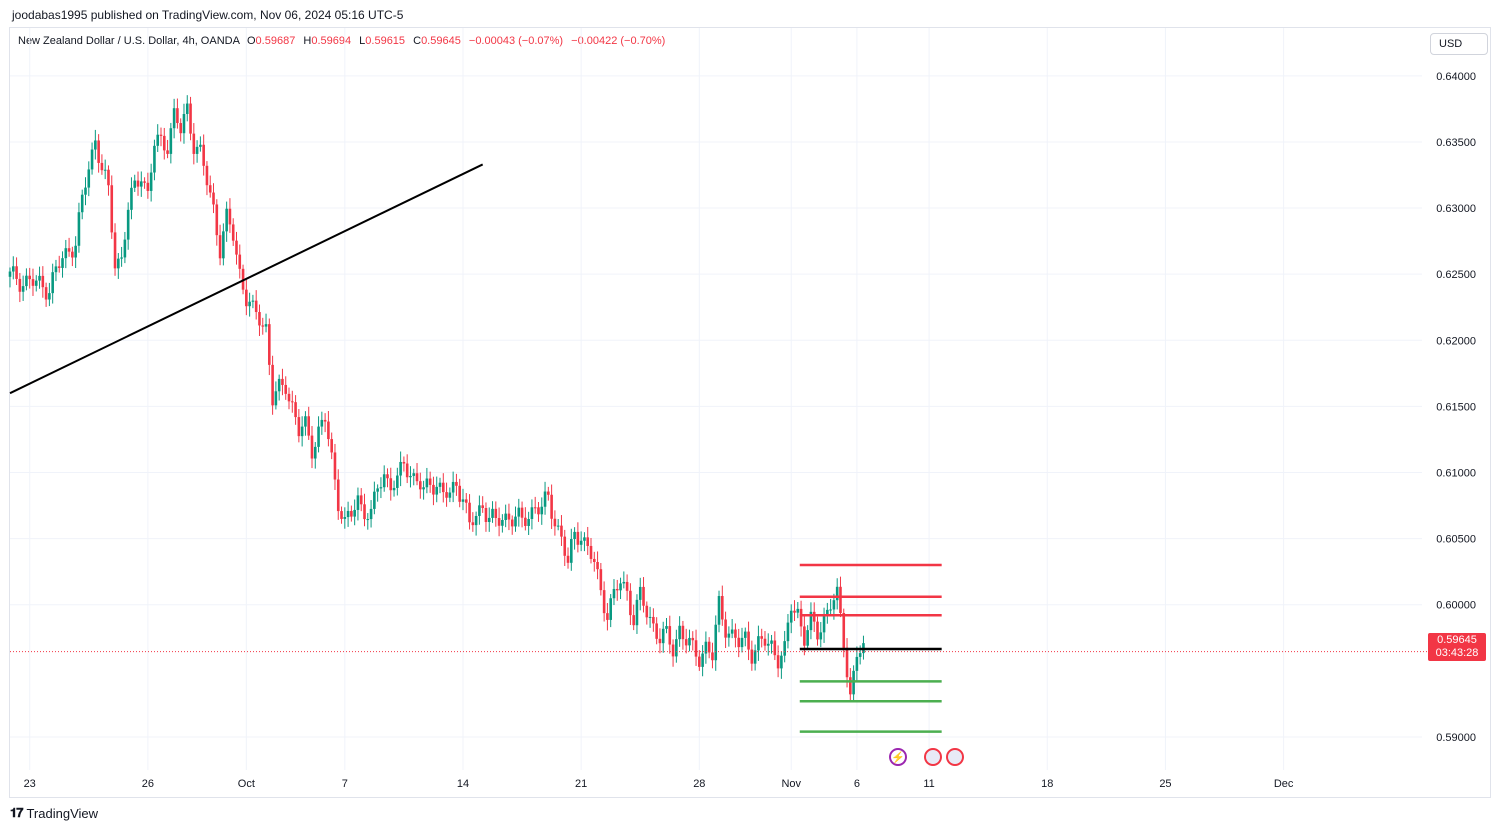 The height and width of the screenshot is (831, 1500). What do you see at coordinates (246, 279) in the screenshot?
I see `trendline` at bounding box center [246, 279].